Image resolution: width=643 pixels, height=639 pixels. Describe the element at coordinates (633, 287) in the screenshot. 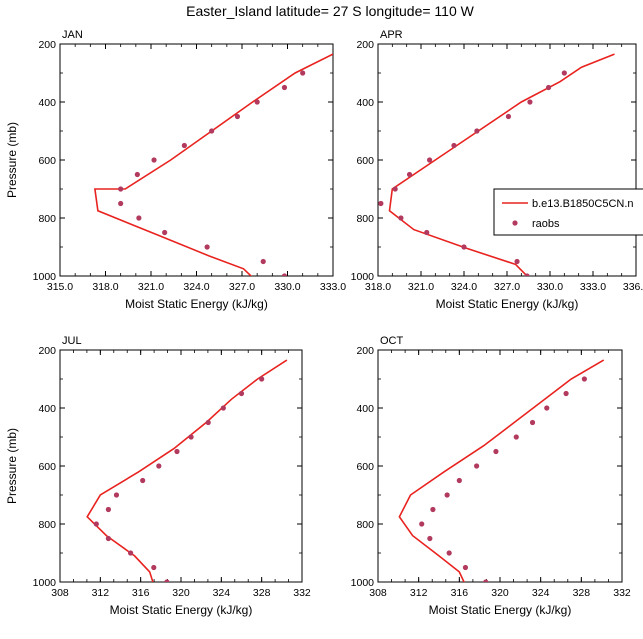

I see `x-tick-label: 336.0` at that location.